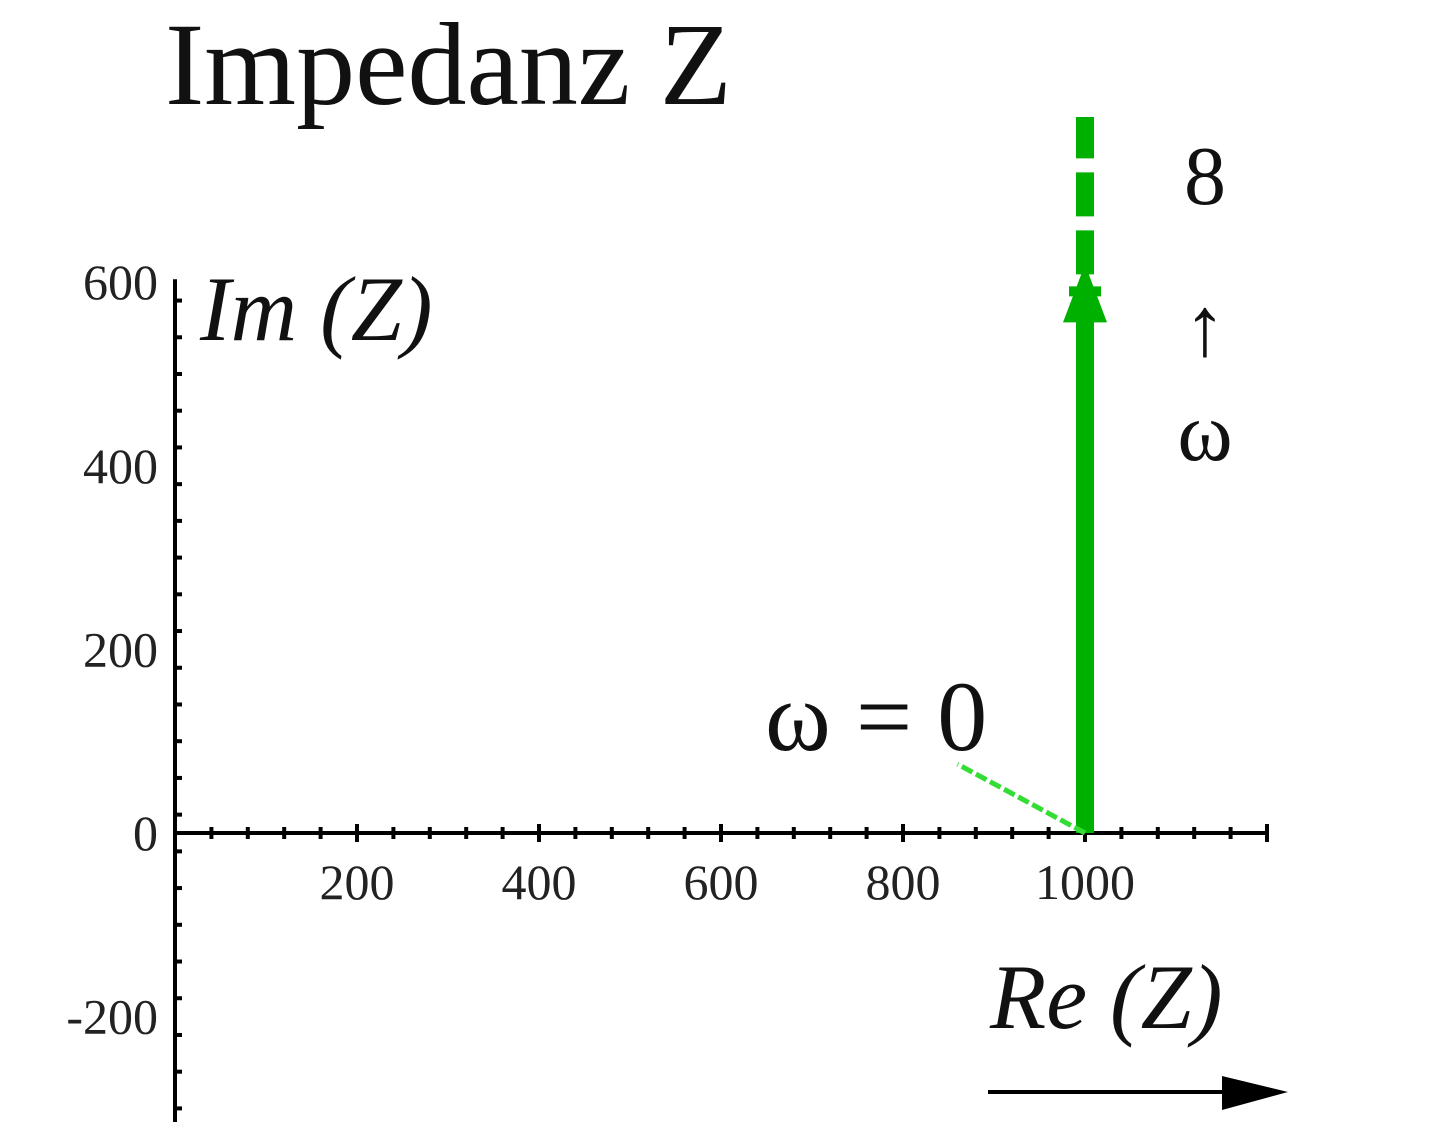  Describe the element at coordinates (1205, 176) in the screenshot. I see `omega-infinity-symbol: 8` at that location.